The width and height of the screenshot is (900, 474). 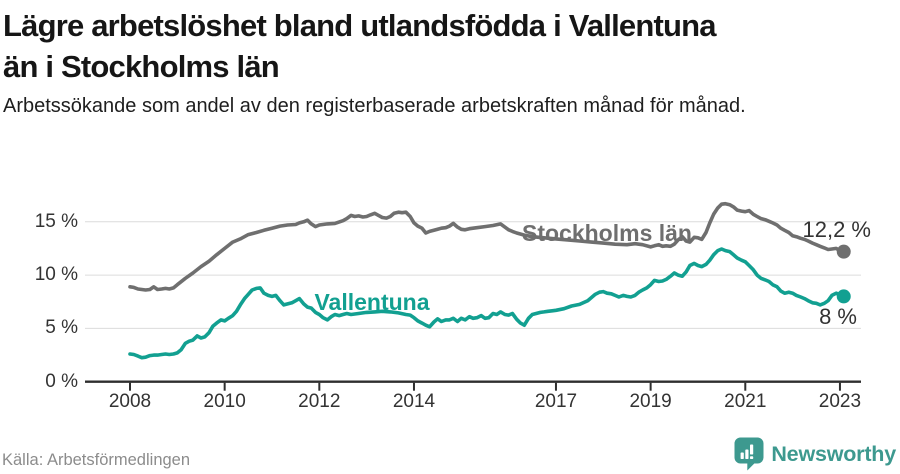 What do you see at coordinates (840, 401) in the screenshot?
I see `x-tick-label: 2023` at bounding box center [840, 401].